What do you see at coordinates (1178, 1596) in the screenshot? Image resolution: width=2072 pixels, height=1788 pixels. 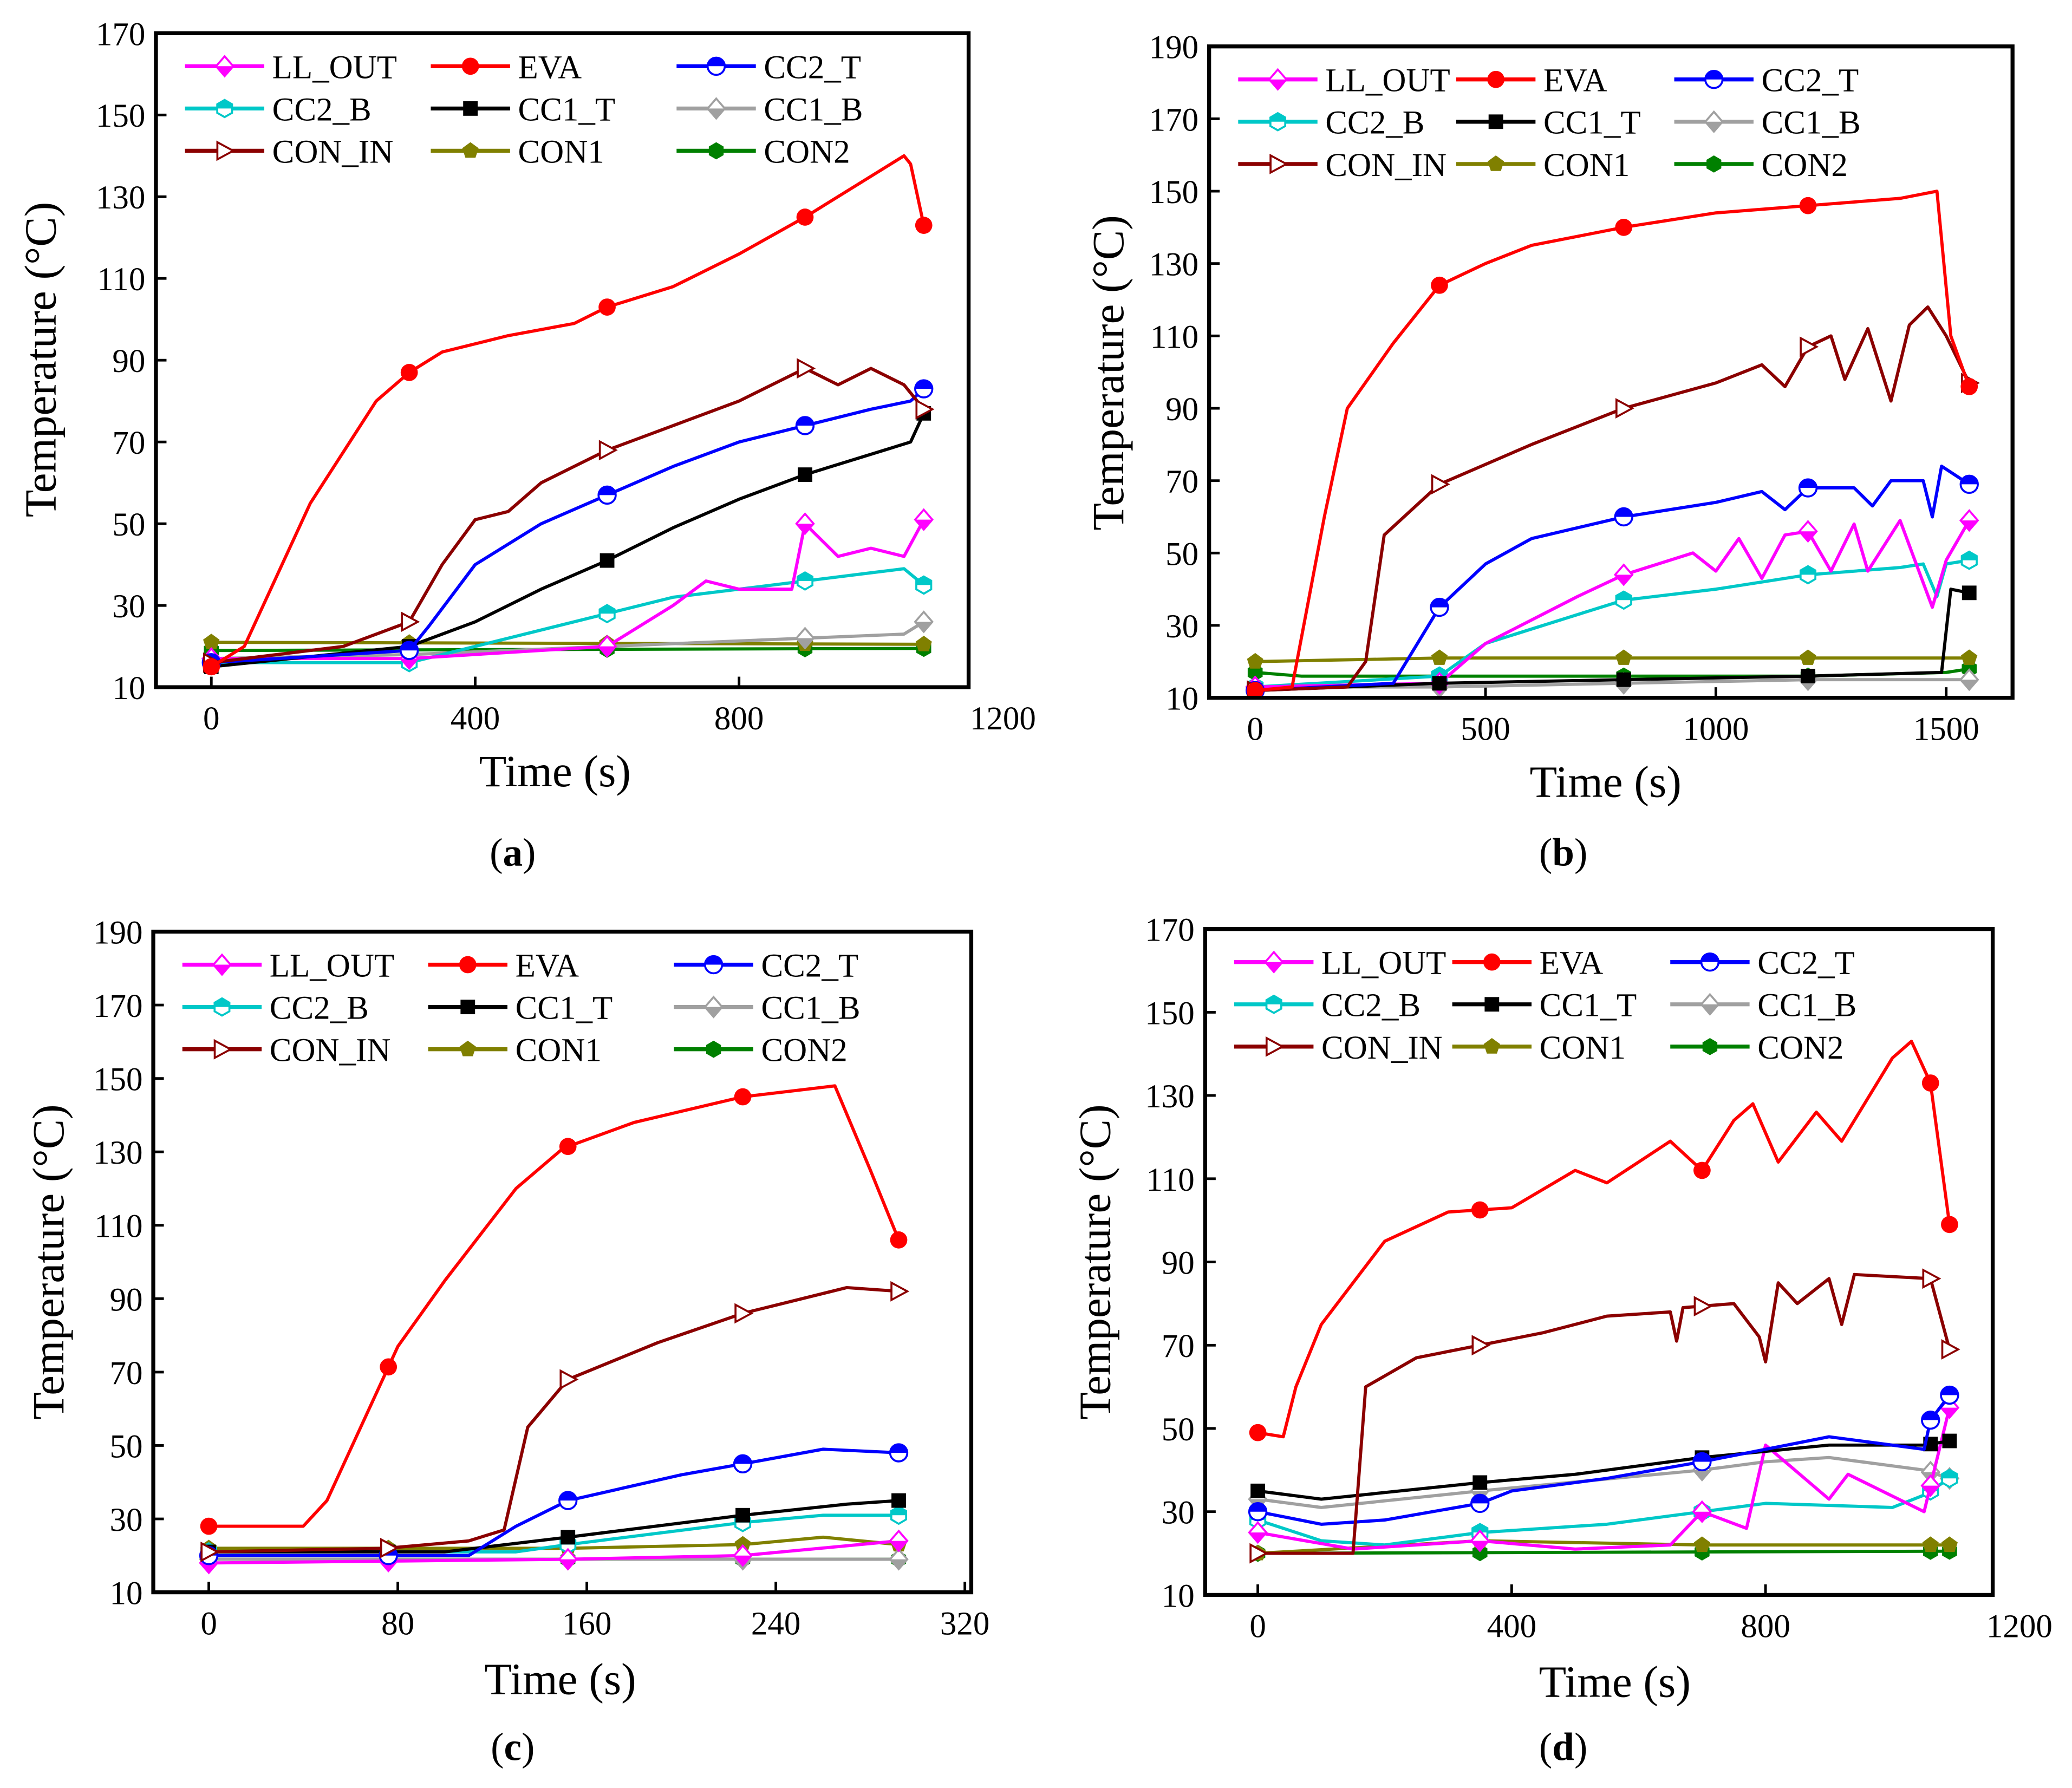 I see `y-tick-label: 10` at bounding box center [1178, 1596].